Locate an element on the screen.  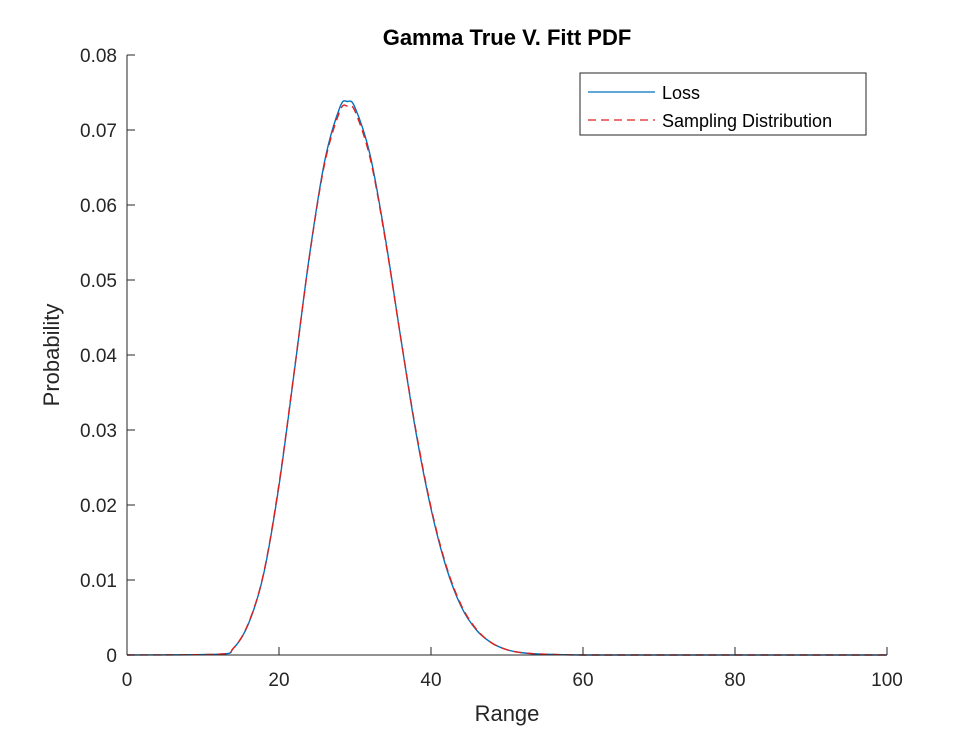
y-tick-label: 0.01 is located at coordinates (98, 581).